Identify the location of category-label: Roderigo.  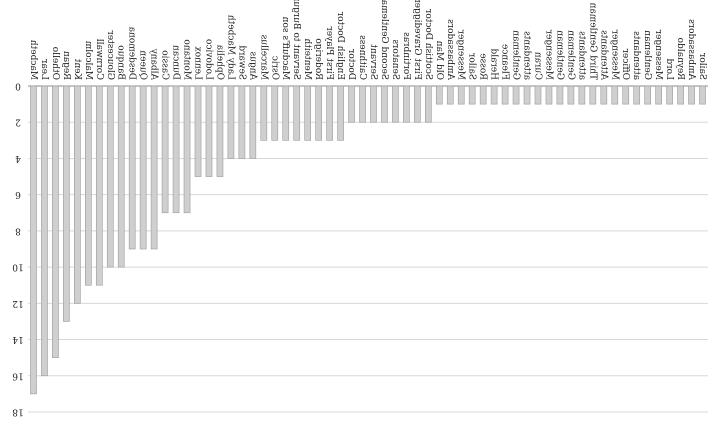
(318, 59).